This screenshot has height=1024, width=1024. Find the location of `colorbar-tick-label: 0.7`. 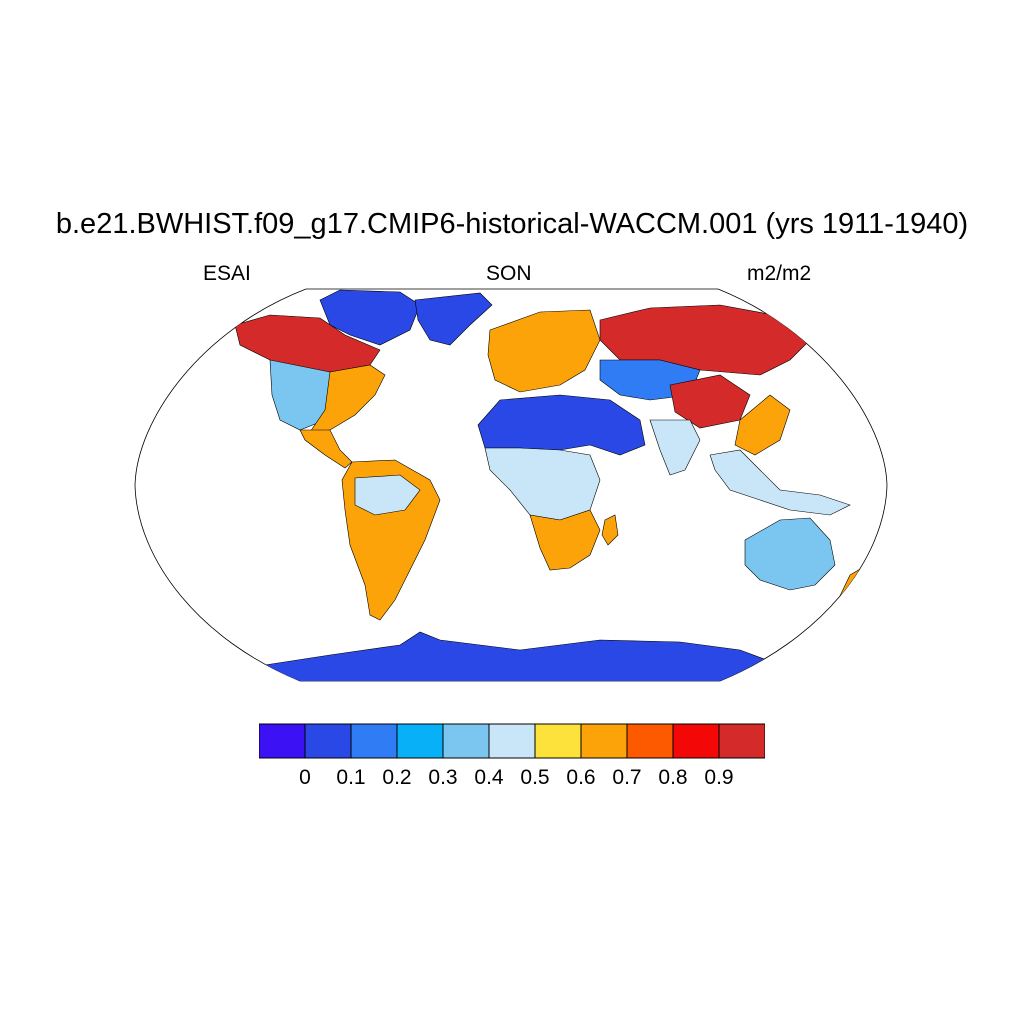

colorbar-tick-label: 0.7 is located at coordinates (627, 777).